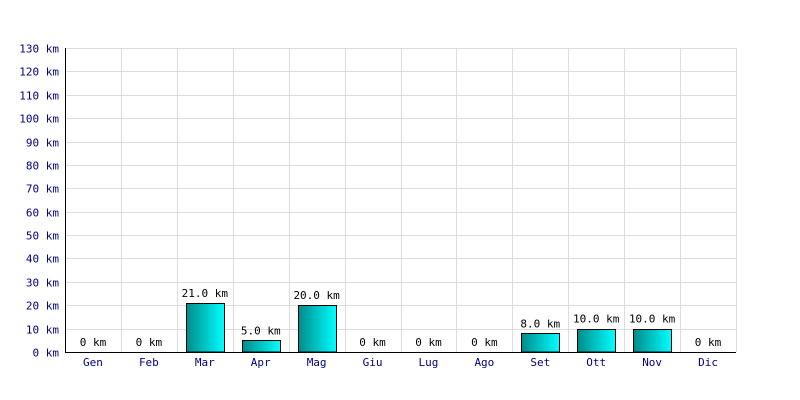  Describe the element at coordinates (317, 329) in the screenshot. I see `bar-mag` at that location.